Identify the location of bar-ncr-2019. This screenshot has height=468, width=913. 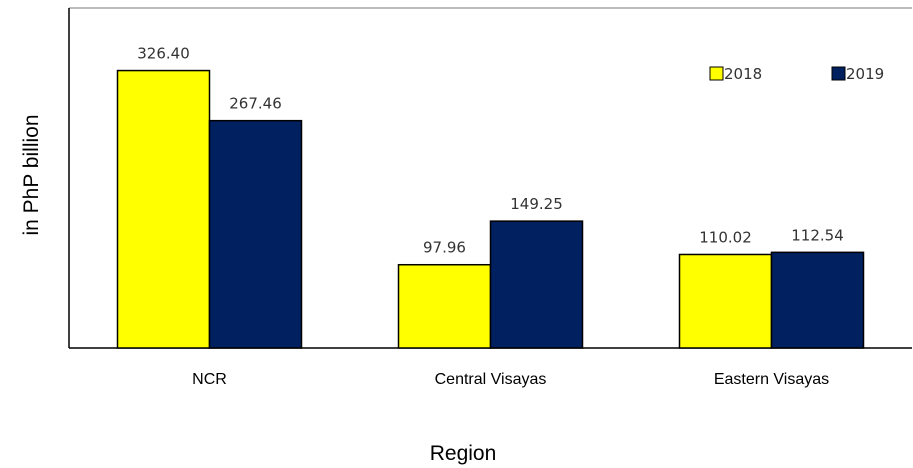
(255, 234).